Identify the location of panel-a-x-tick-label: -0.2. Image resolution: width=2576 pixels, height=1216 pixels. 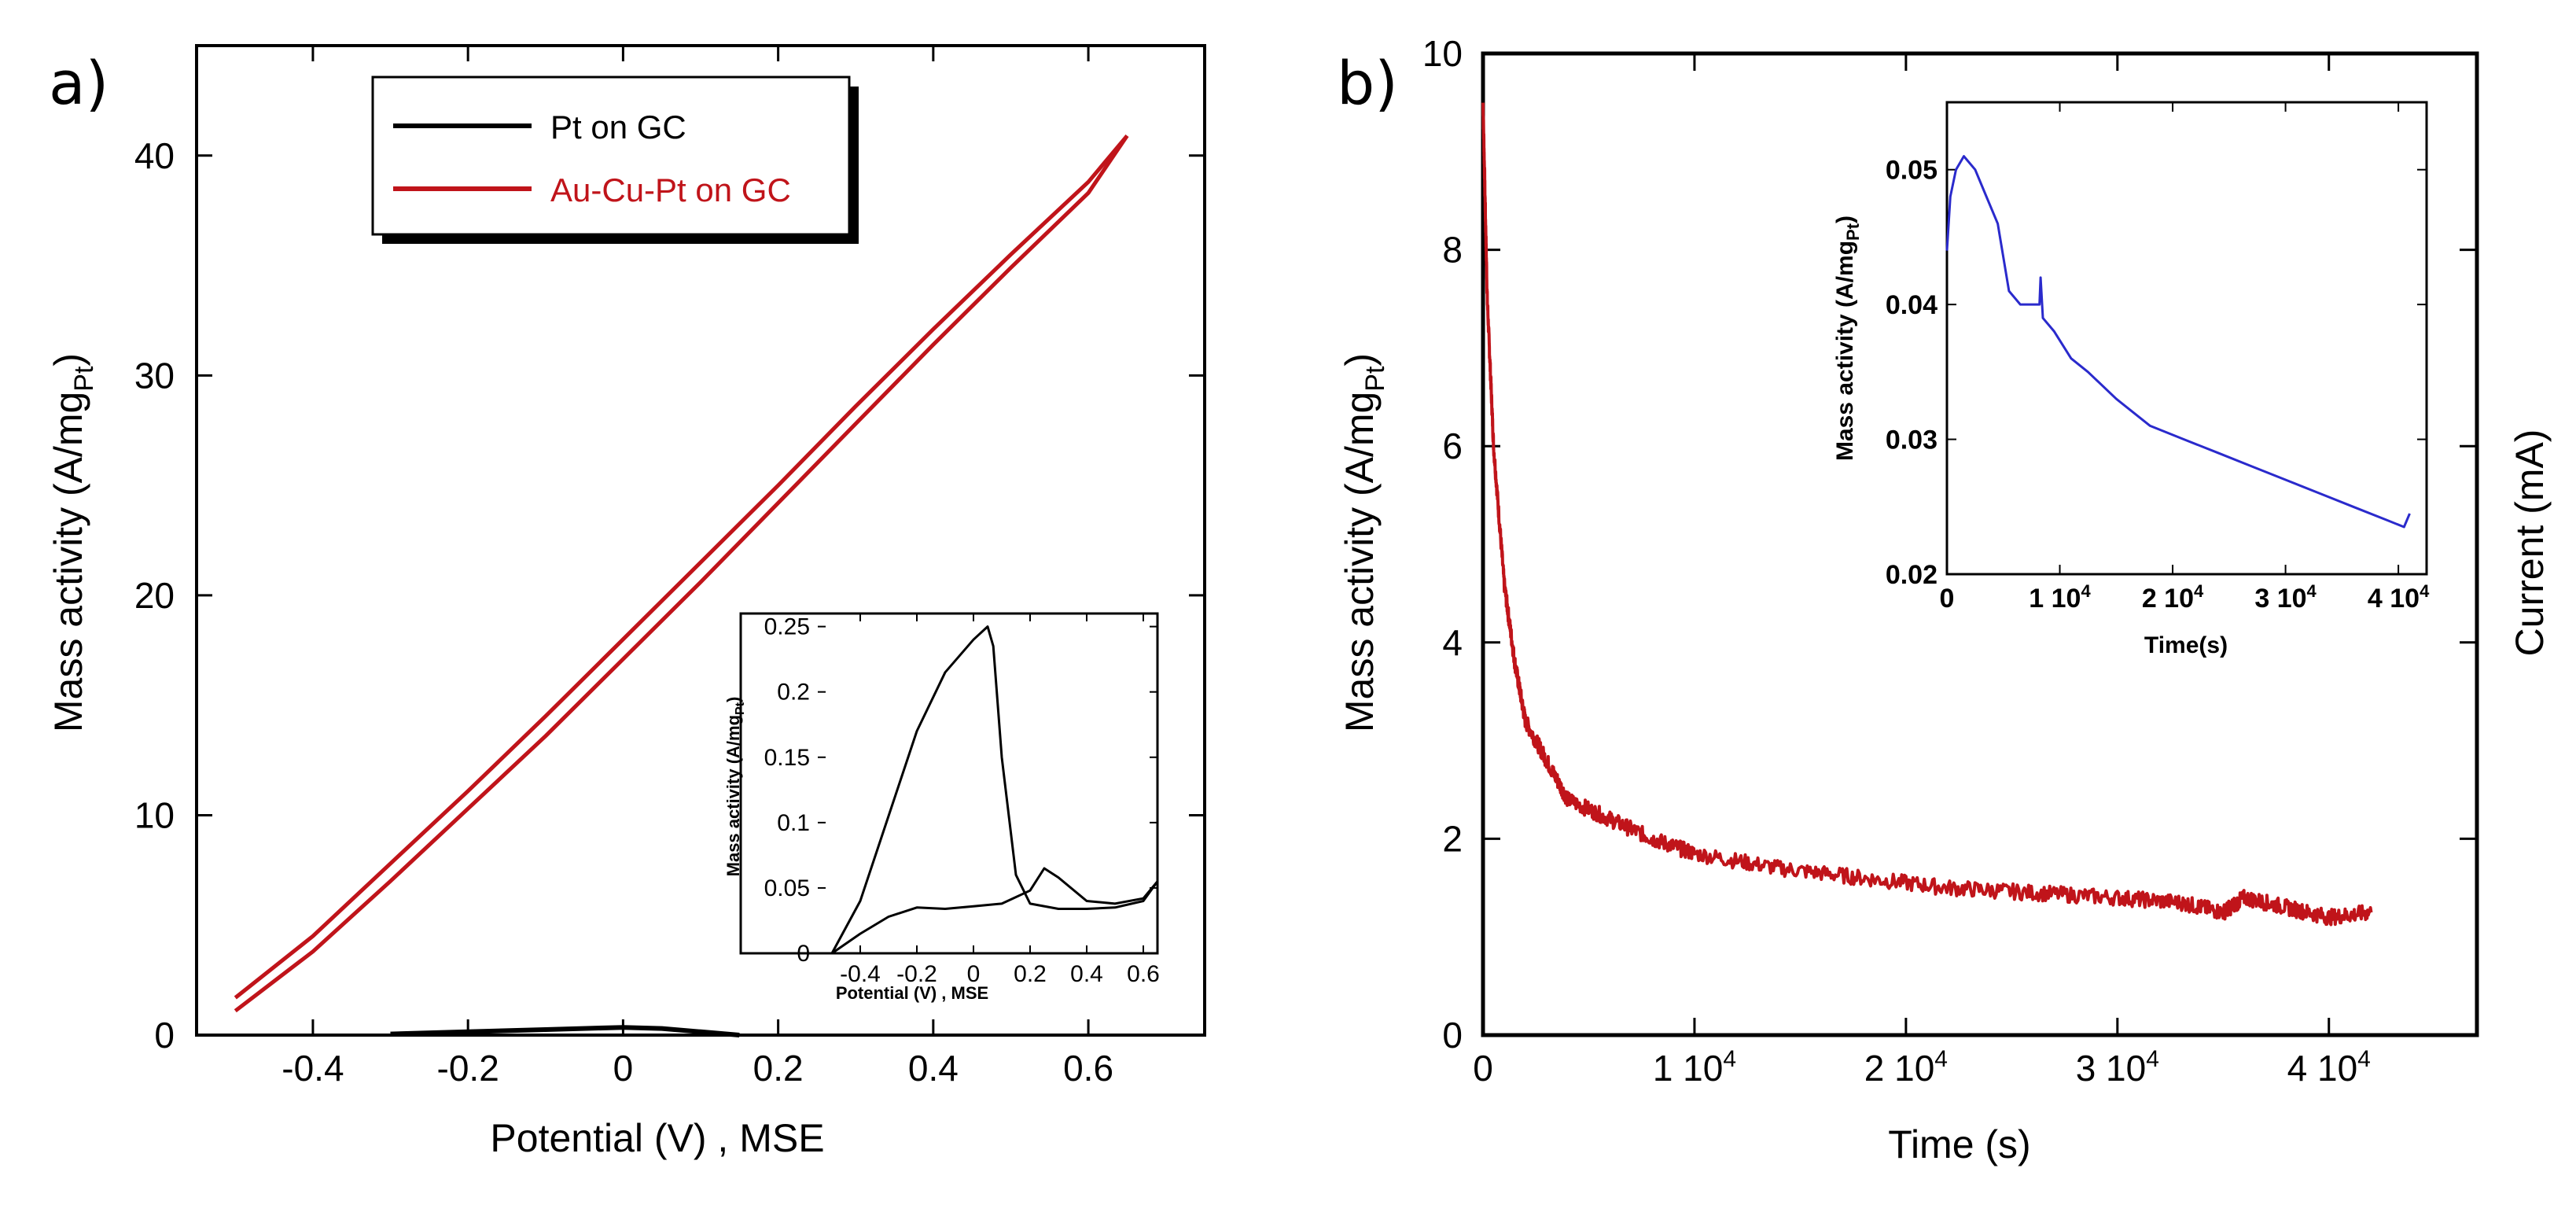
(468, 1068).